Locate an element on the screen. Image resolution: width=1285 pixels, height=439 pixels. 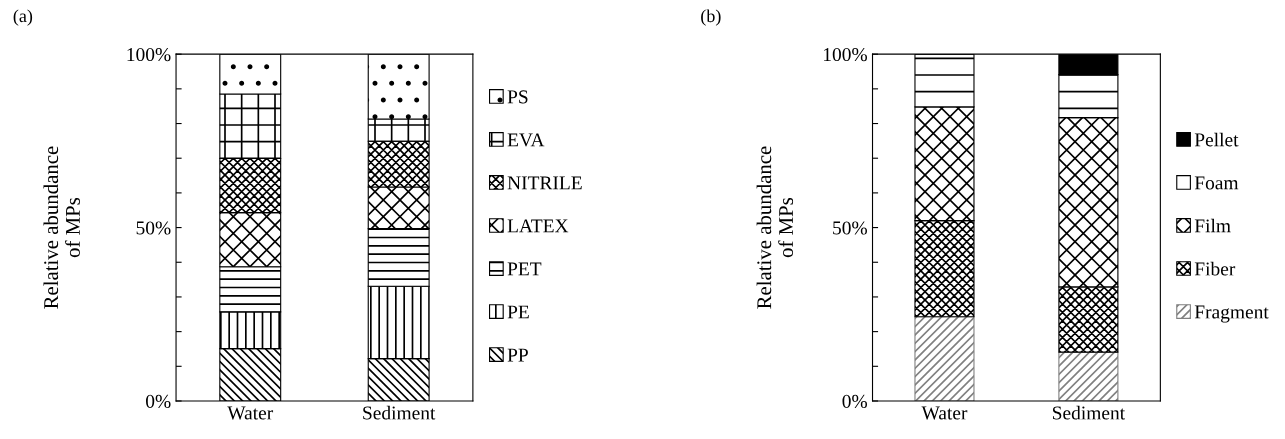
text: (b) is located at coordinates (711, 17).